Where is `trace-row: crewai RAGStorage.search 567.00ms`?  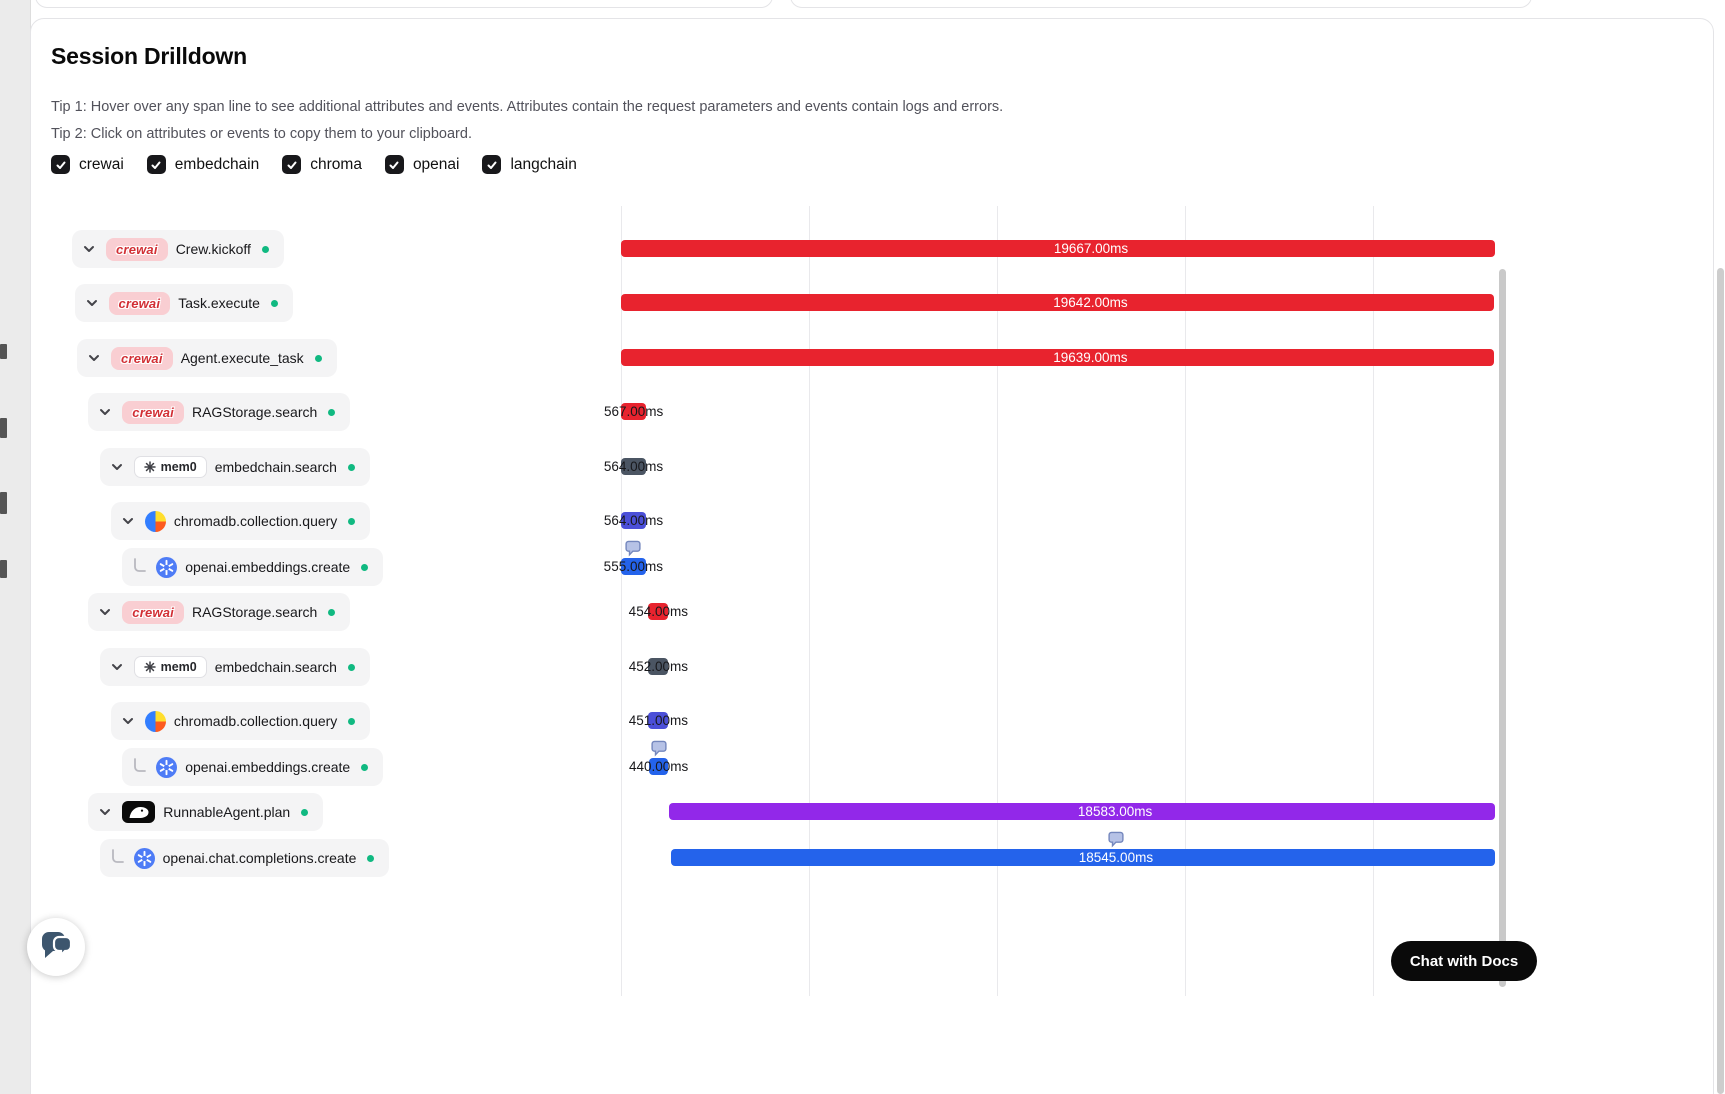 trace-row: crewai RAGStorage.search 567.00ms is located at coordinates (771, 412).